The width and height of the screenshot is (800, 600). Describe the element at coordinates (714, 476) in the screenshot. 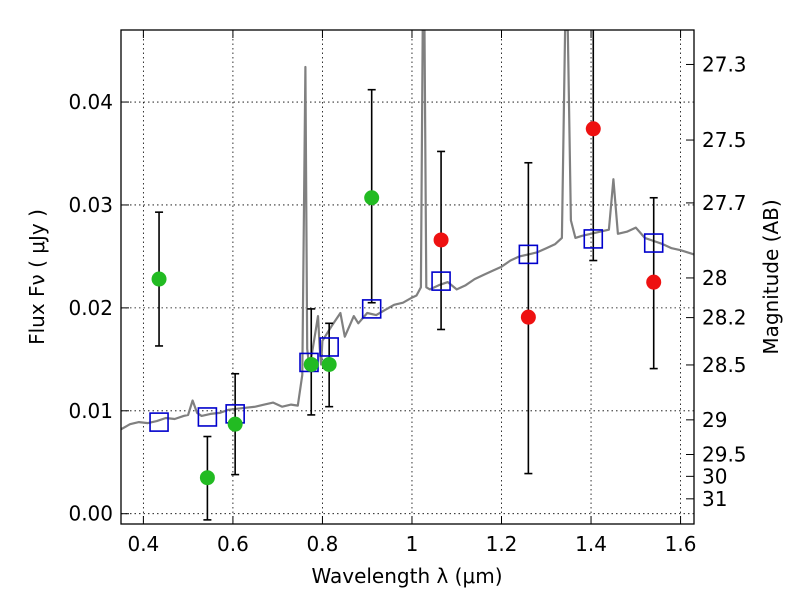

I see `right-tick-label: 30` at that location.